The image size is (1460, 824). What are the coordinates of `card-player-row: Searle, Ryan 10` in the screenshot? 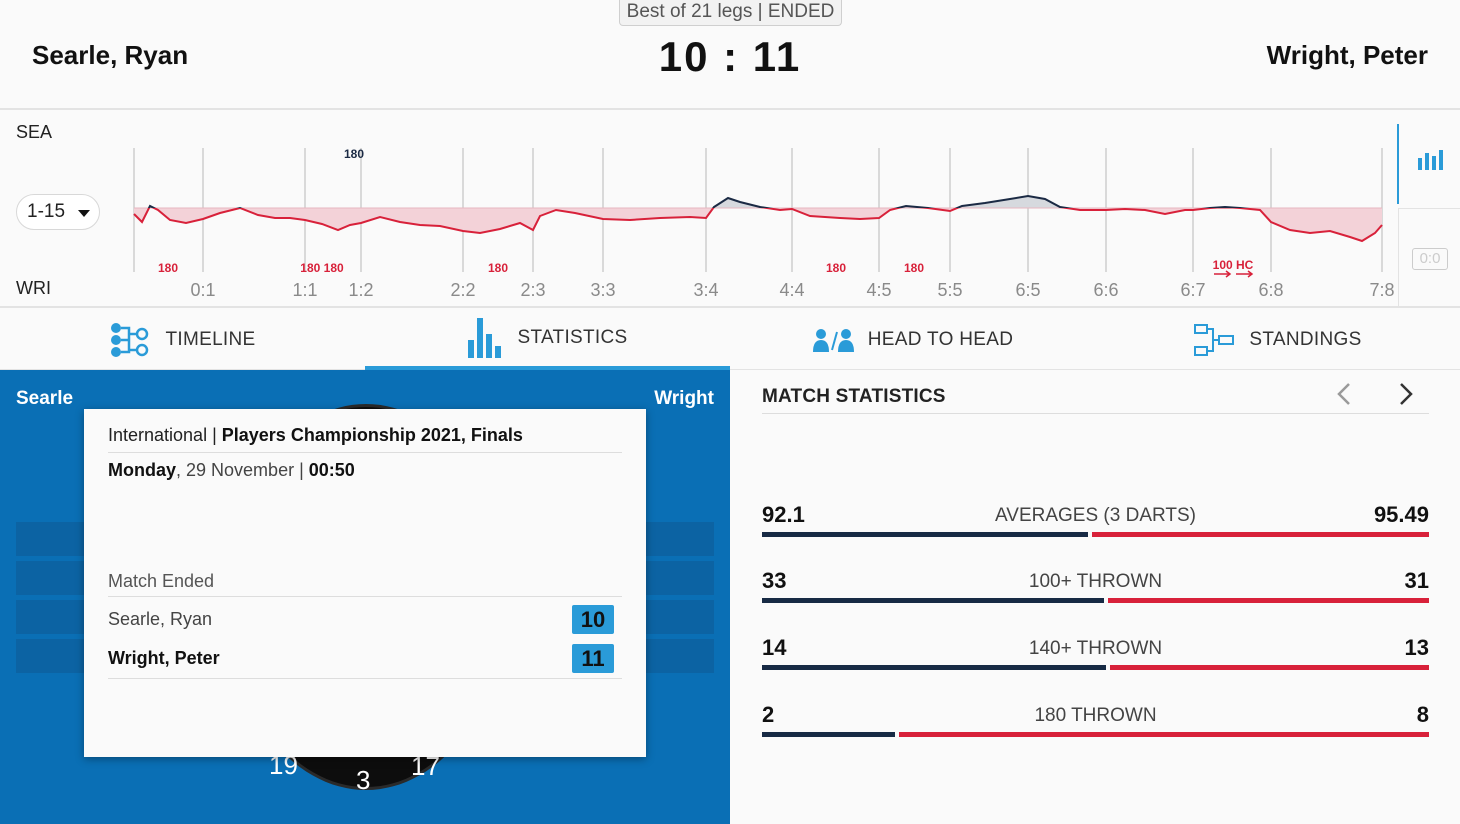 It's located at (365, 619).